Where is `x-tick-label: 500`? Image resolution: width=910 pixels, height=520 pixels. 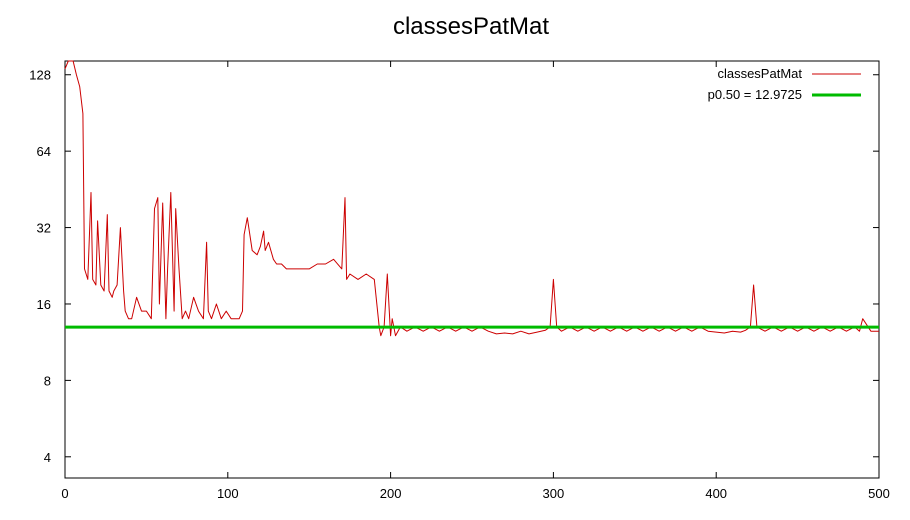 x-tick-label: 500 is located at coordinates (879, 493).